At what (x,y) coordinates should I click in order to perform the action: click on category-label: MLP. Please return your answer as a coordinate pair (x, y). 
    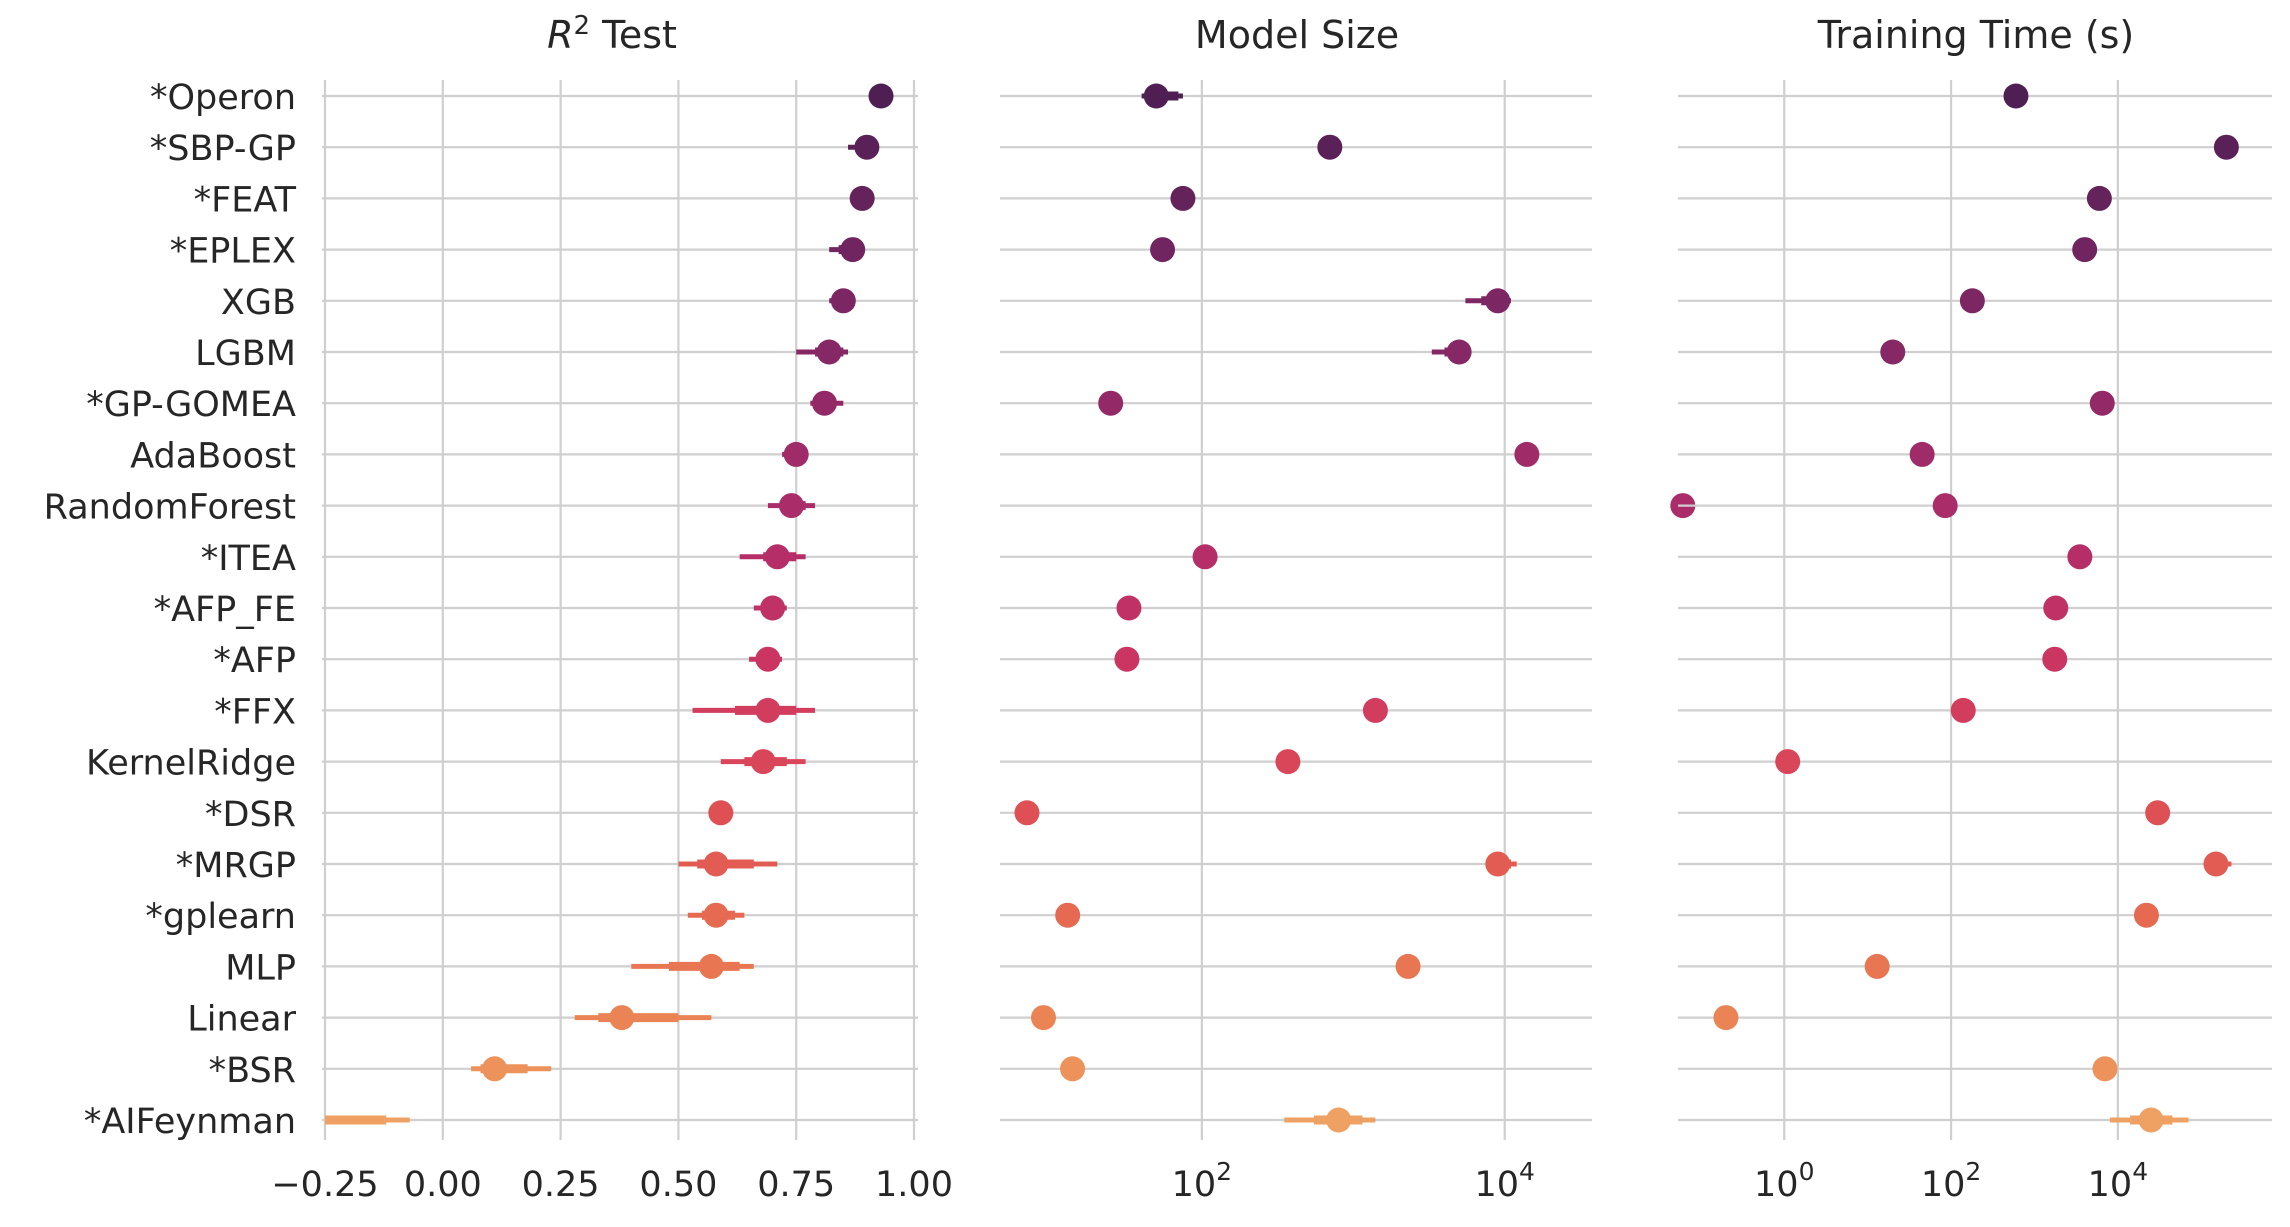
    Looking at the image, I should click on (260, 968).